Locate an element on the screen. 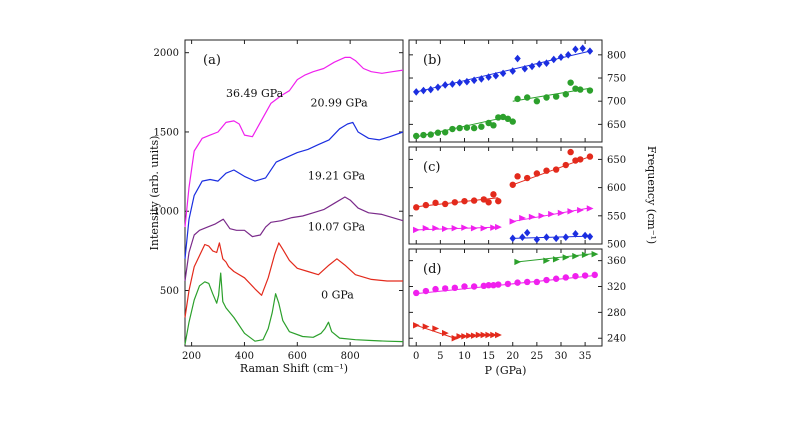  y-tick-label: 650 is located at coordinates (616, 160).